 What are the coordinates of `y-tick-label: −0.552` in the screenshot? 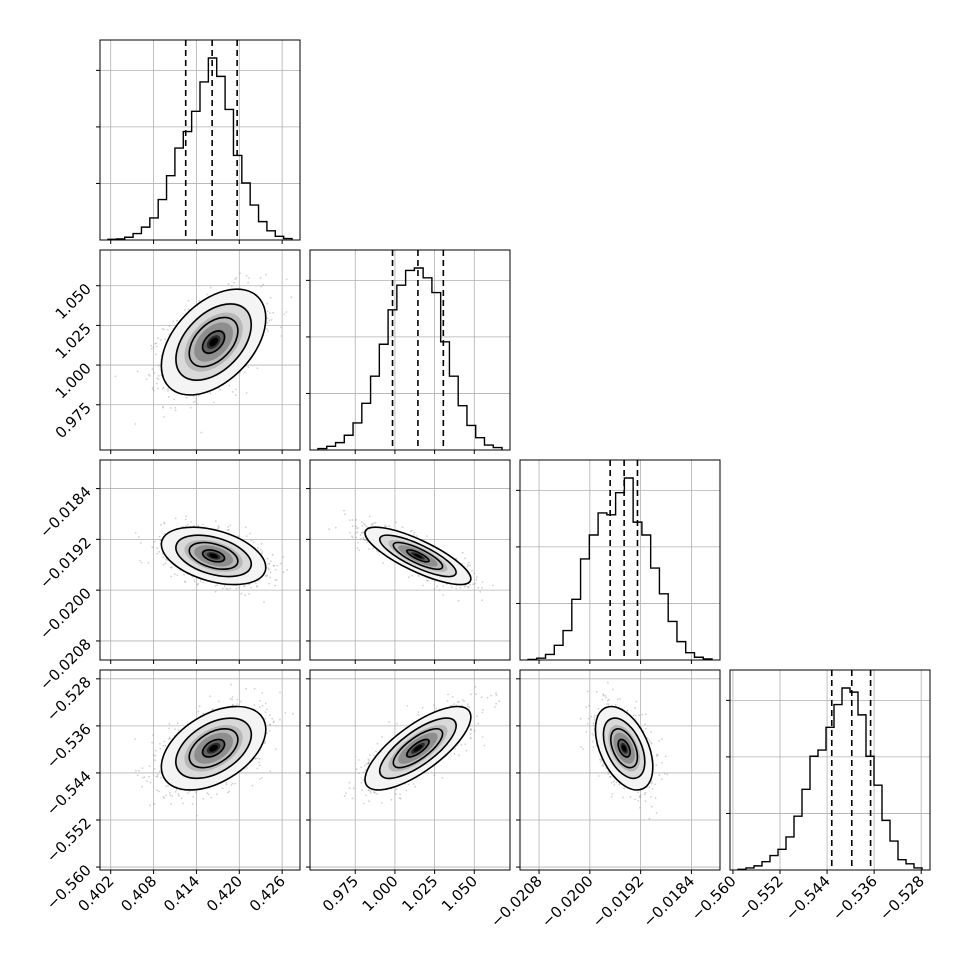 It's located at (69, 840).